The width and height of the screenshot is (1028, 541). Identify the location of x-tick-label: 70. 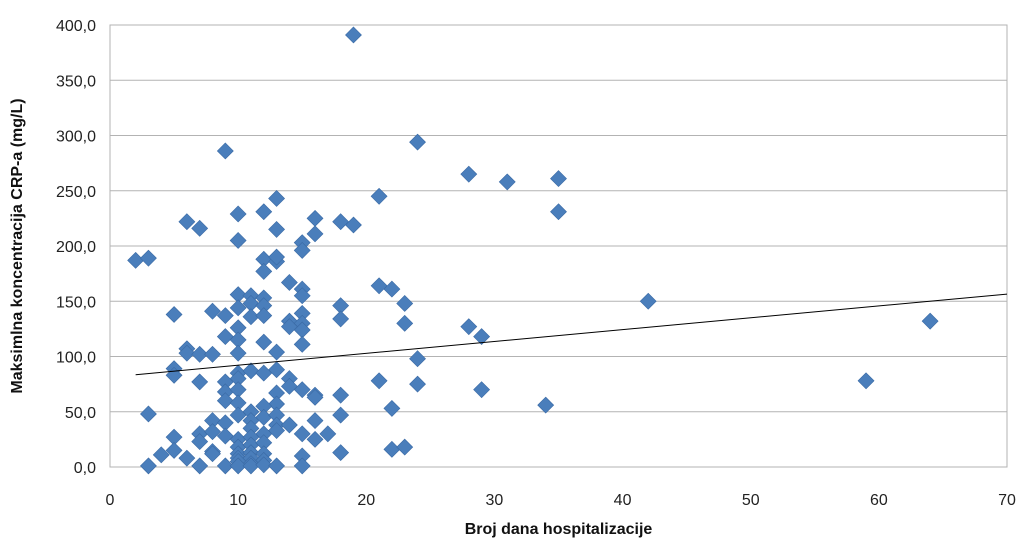
(1007, 500).